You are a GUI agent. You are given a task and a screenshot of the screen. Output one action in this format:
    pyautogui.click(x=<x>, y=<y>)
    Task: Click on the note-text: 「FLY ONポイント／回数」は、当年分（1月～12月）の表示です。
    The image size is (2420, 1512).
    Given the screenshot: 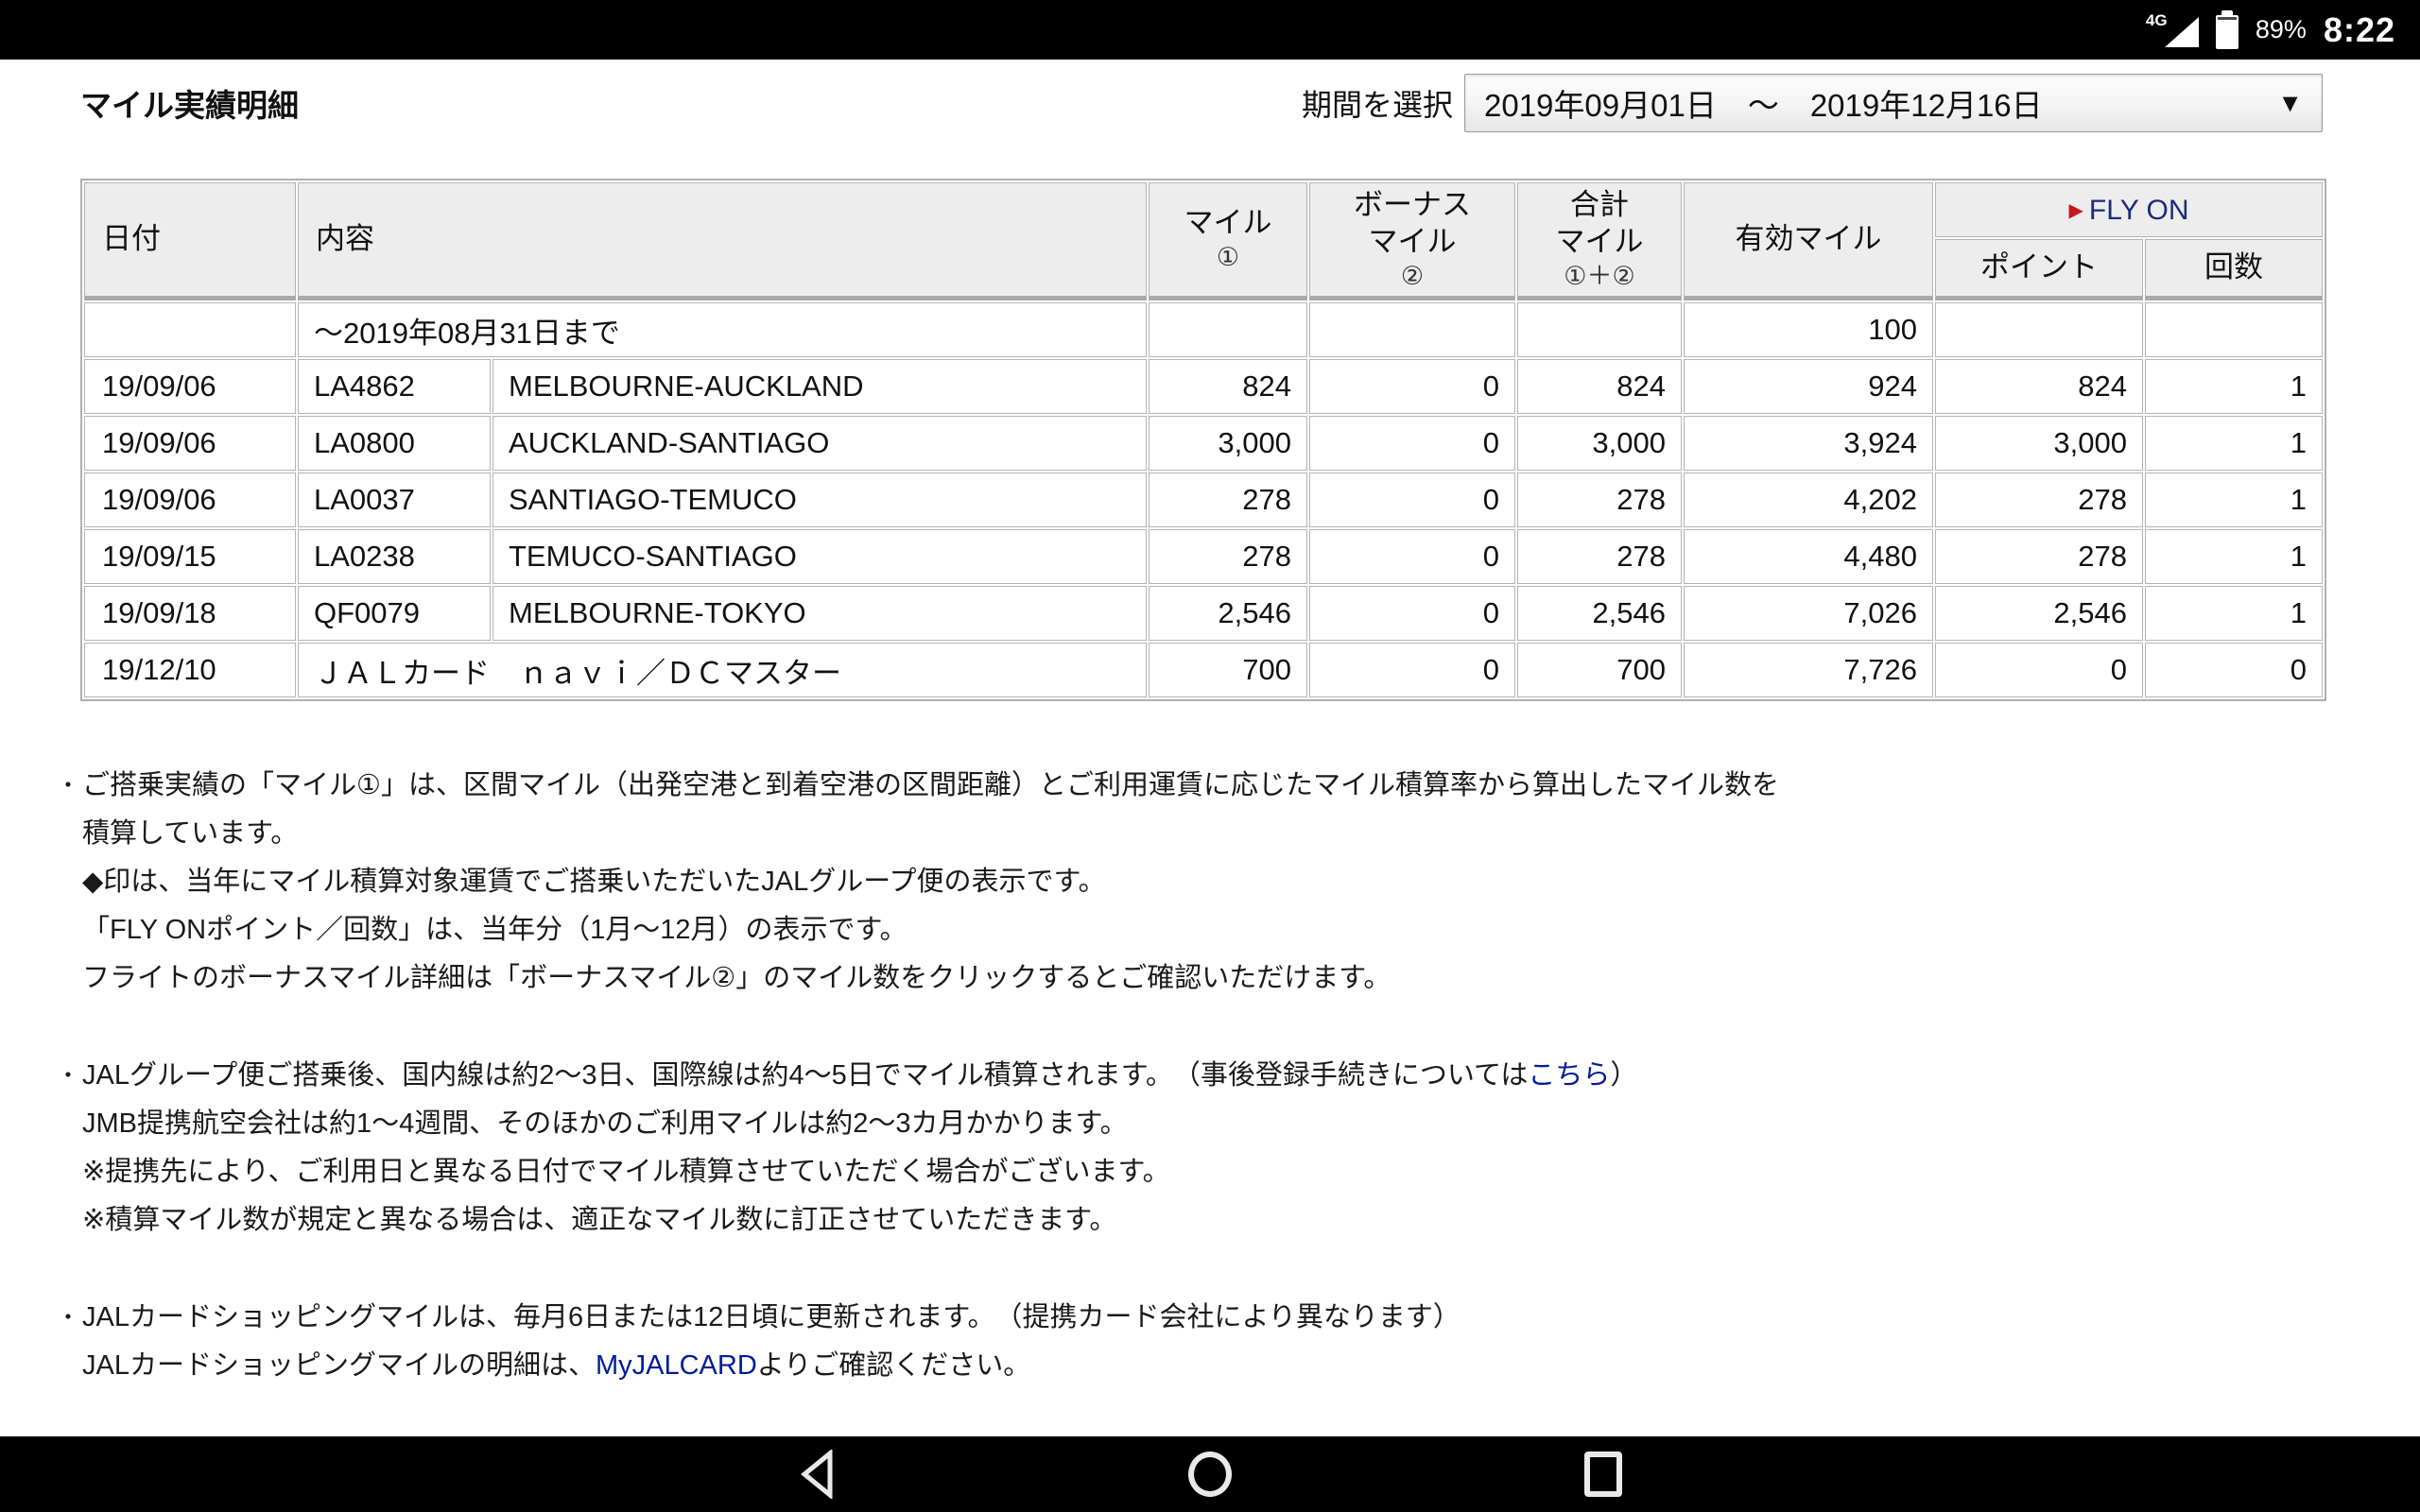 What is the action you would take?
    pyautogui.click(x=495, y=930)
    